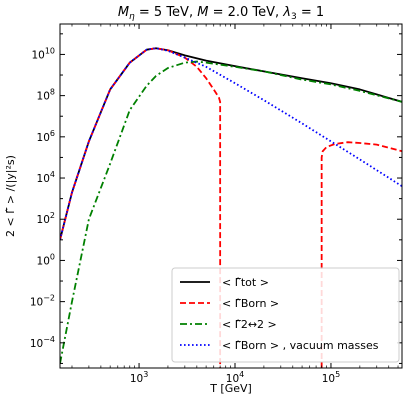 This screenshot has height=401, width=403. I want to click on svg-text:Mη = 5 TeV, M = 2.0 TeV, λ3 =: Mη = 5 TeV, M = 2.0 TeV, λ3 = 1, so click(221, 13).